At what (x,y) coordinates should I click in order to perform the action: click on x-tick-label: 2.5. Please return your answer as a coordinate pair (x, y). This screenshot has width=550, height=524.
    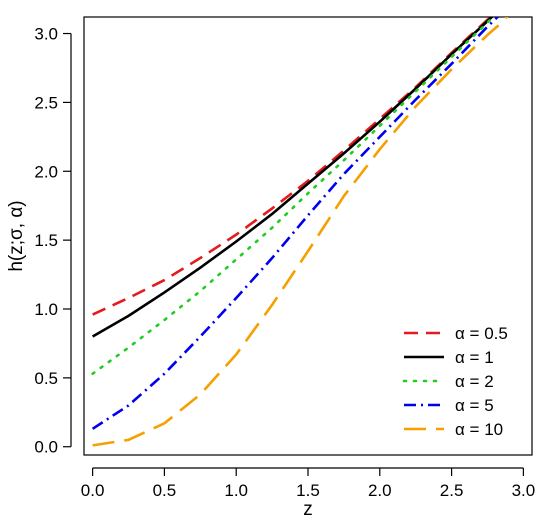
    Looking at the image, I should click on (452, 490).